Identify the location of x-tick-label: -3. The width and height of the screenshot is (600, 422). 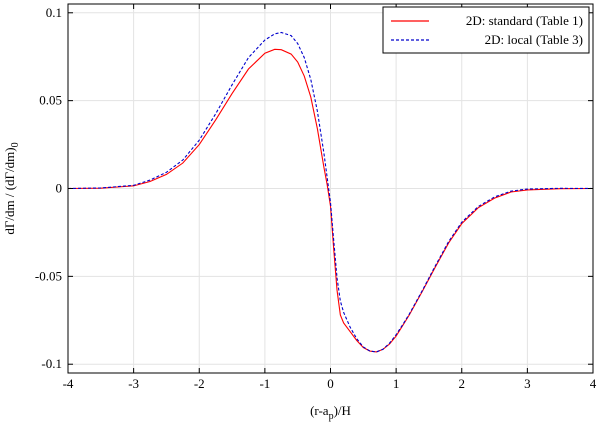
(133, 383).